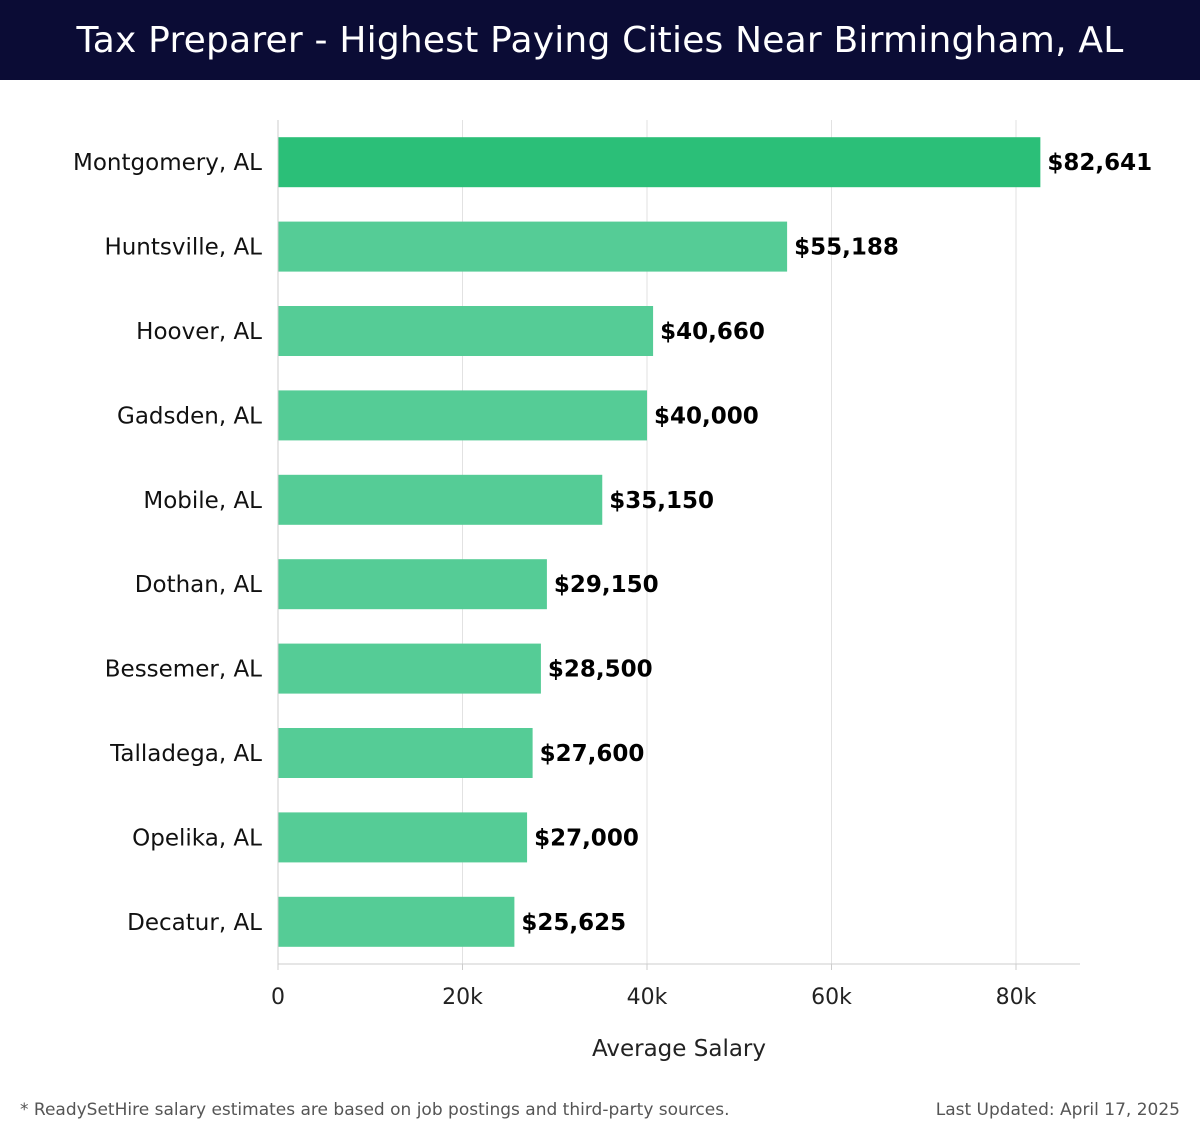 The height and width of the screenshot is (1140, 1200). Describe the element at coordinates (712, 332) in the screenshot. I see `value-label: $40,660` at that location.